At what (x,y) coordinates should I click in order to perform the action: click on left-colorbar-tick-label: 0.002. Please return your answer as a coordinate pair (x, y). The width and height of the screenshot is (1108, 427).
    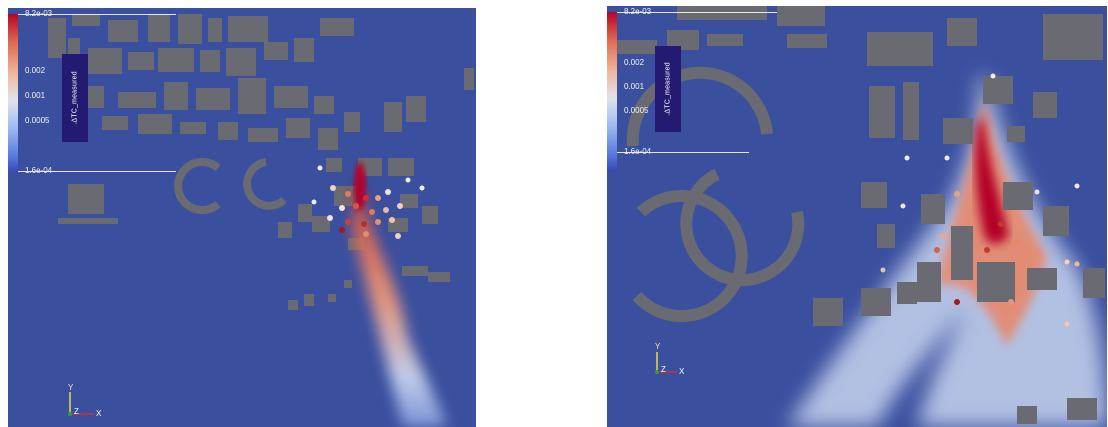
    Looking at the image, I should click on (35, 70).